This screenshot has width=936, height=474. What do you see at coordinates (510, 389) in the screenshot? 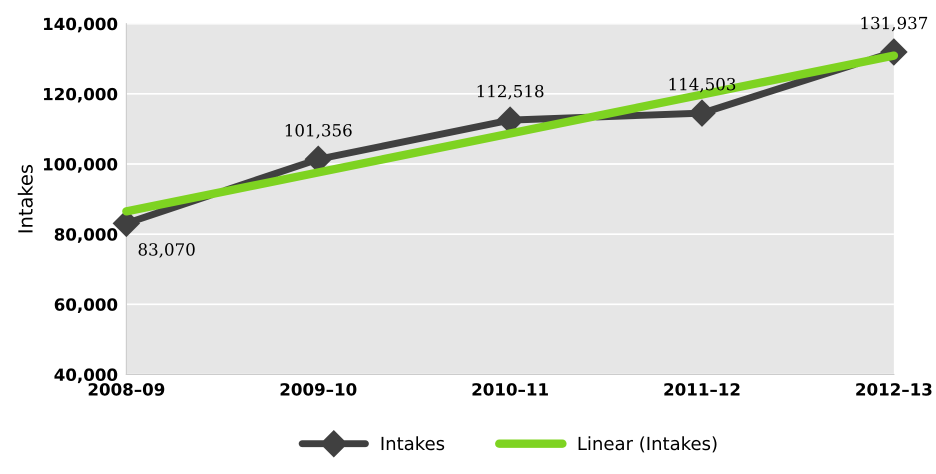
I see `x-tick-label: 2010–11` at bounding box center [510, 389].